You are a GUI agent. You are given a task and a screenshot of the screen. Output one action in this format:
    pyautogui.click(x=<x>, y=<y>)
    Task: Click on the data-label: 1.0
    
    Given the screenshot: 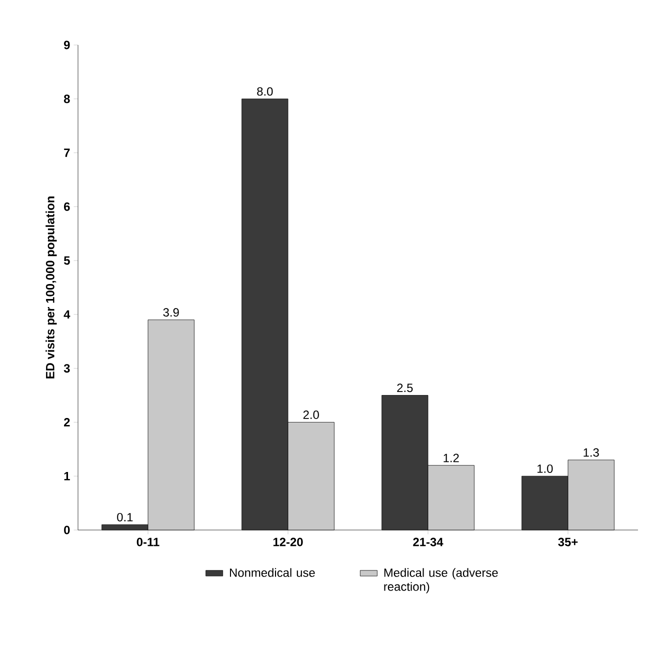 What is the action you would take?
    pyautogui.click(x=545, y=468)
    